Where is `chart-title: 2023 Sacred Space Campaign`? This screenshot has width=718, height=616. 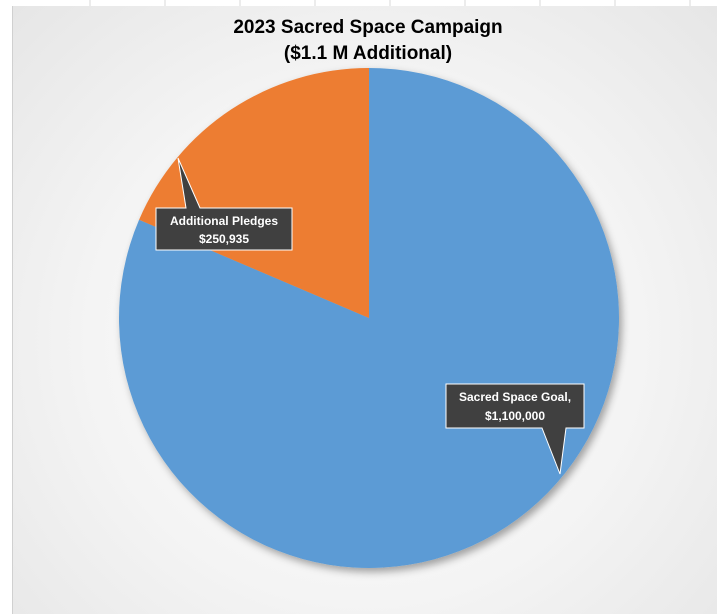
chart-title: 2023 Sacred Space Campaign is located at coordinates (367, 27).